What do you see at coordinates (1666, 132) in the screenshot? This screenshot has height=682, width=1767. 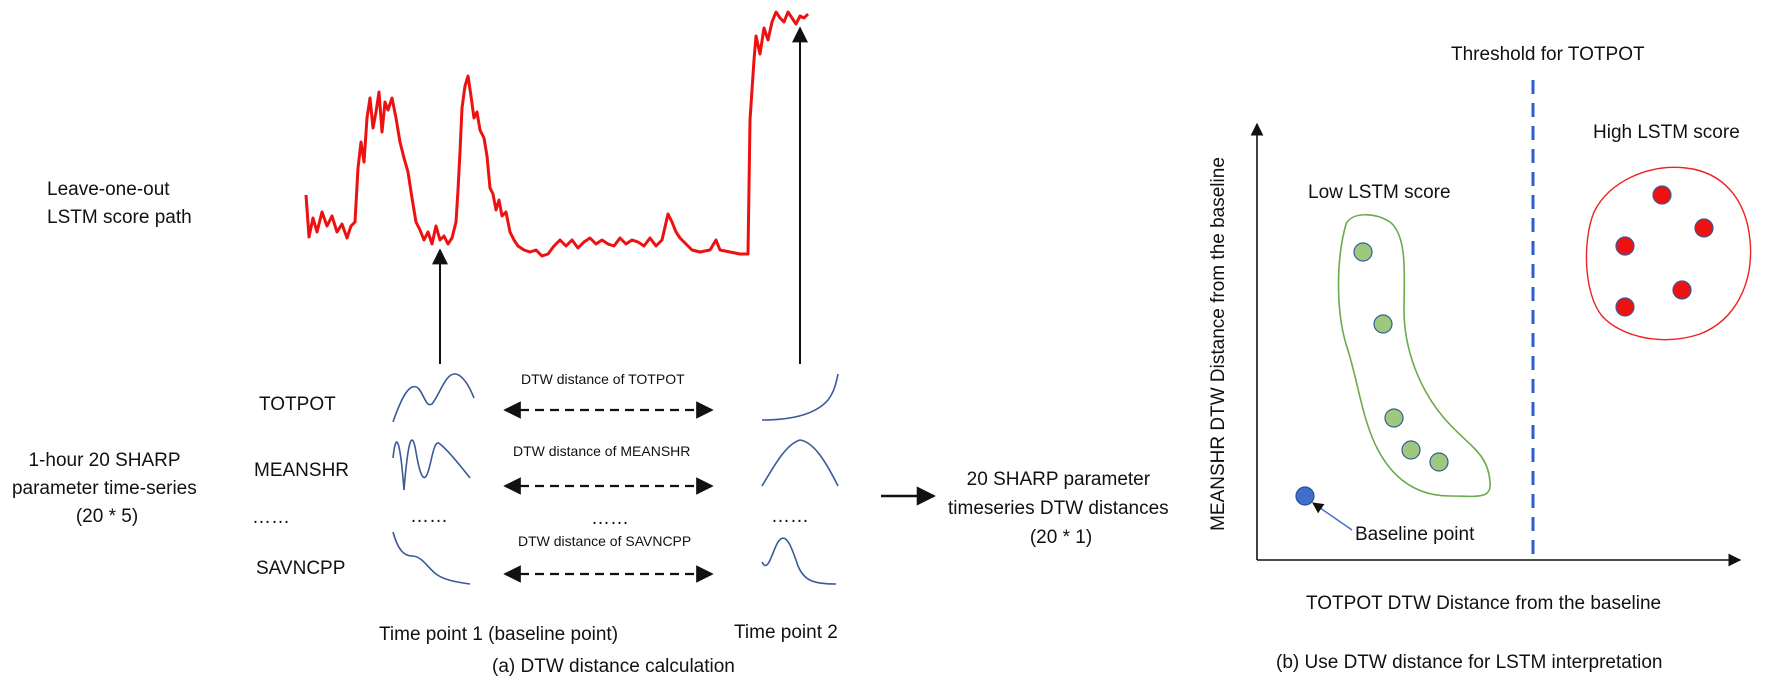 I see `high-score-label: High LSTM score` at bounding box center [1666, 132].